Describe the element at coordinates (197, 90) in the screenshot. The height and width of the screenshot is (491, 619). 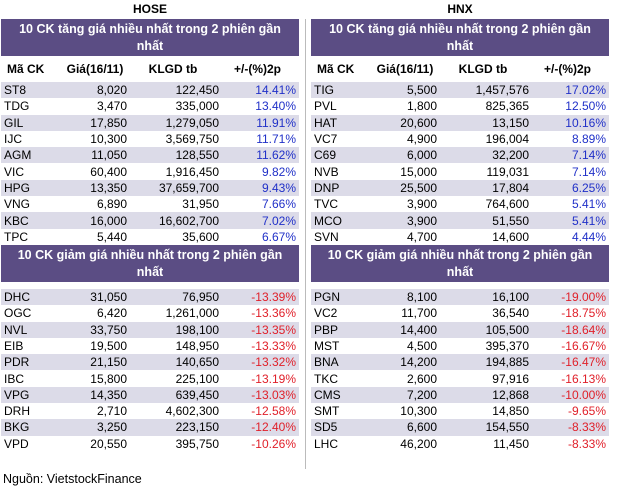
I see `volume-cell: 122,450` at that location.